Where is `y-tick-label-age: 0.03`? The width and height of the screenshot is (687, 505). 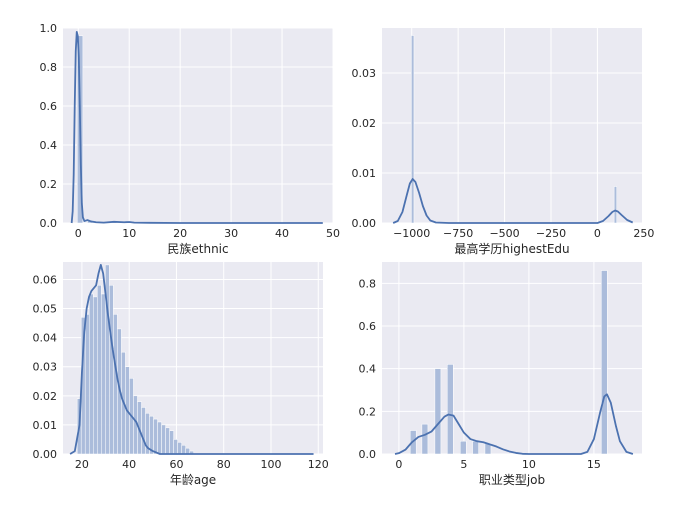
y-tick-label-age: 0.03 is located at coordinates (45, 367).